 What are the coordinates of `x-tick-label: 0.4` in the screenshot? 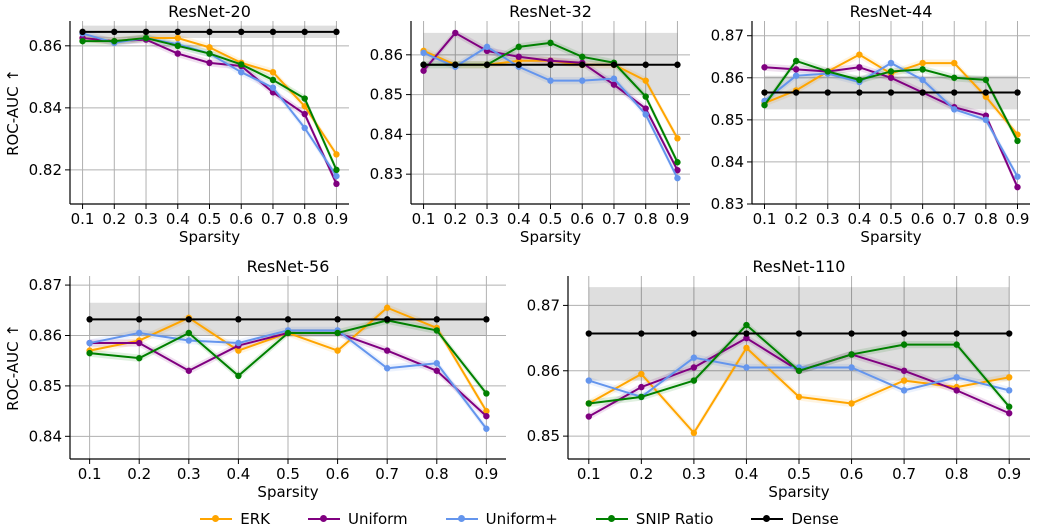 It's located at (519, 219).